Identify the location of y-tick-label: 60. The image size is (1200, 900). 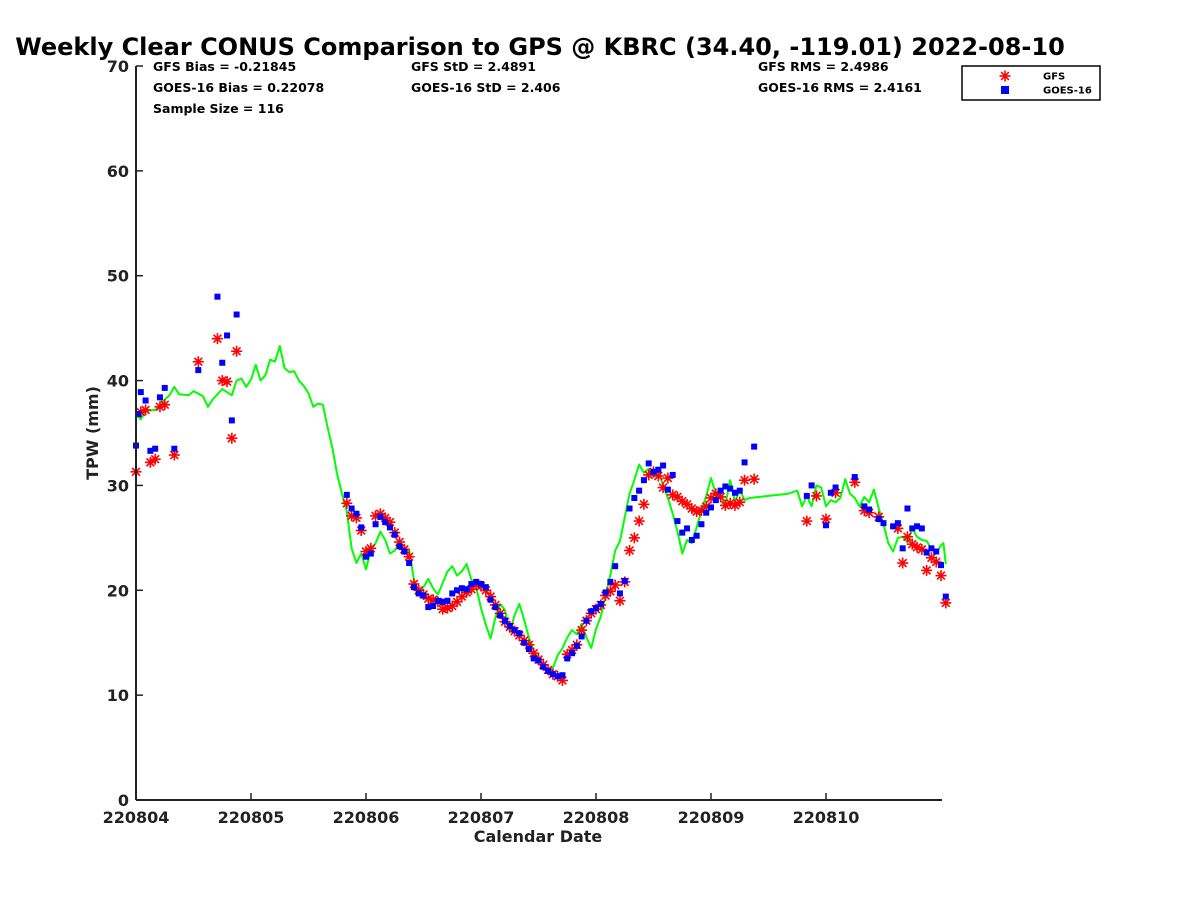
(118, 171).